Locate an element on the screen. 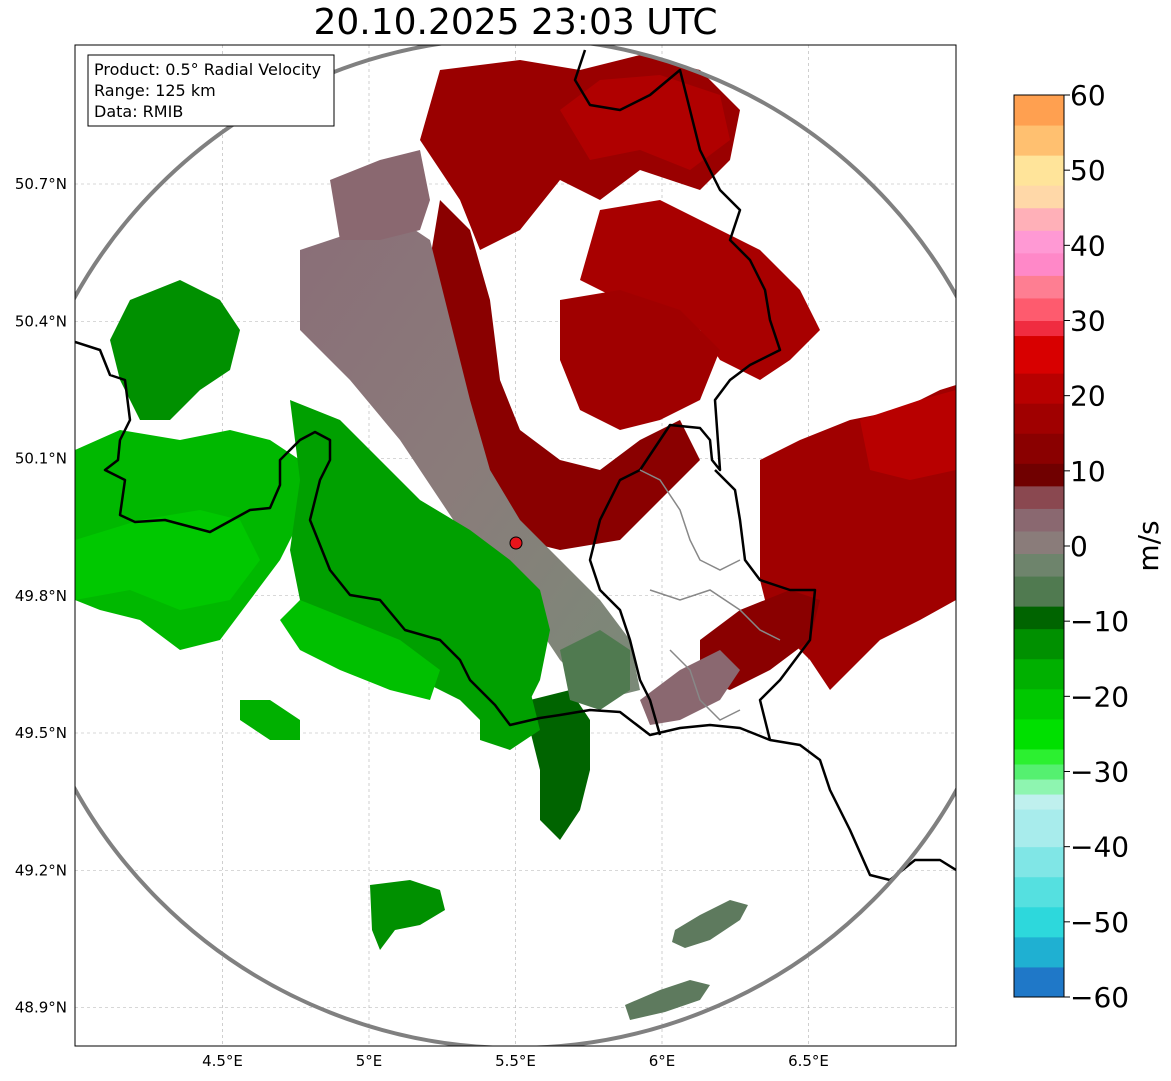 This screenshot has height=1081, width=1171. echo-inbound-far-south is located at coordinates (407, 915).